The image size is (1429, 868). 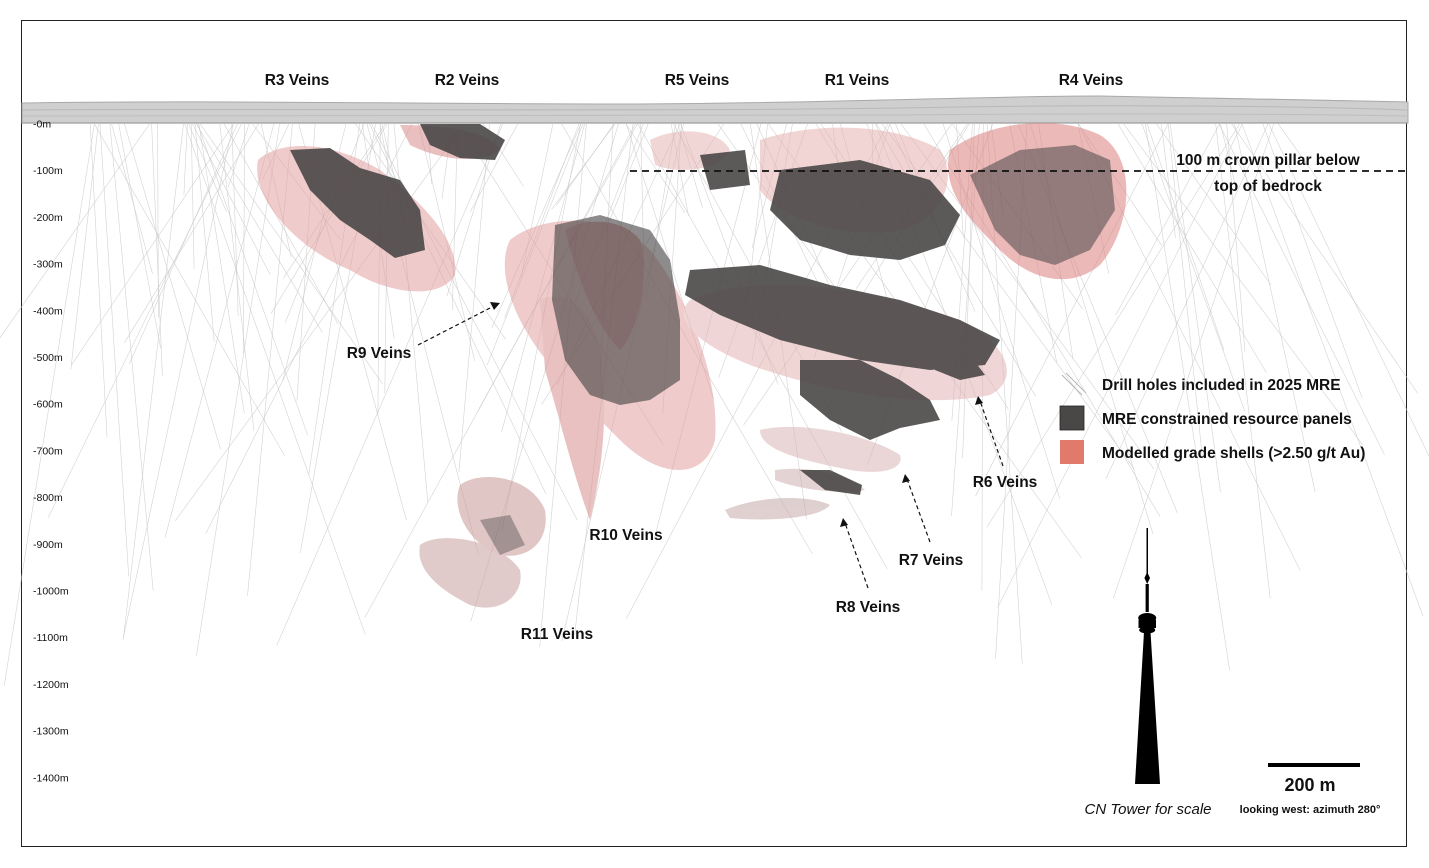 What do you see at coordinates (991, 433) in the screenshot?
I see `arrow-r6` at bounding box center [991, 433].